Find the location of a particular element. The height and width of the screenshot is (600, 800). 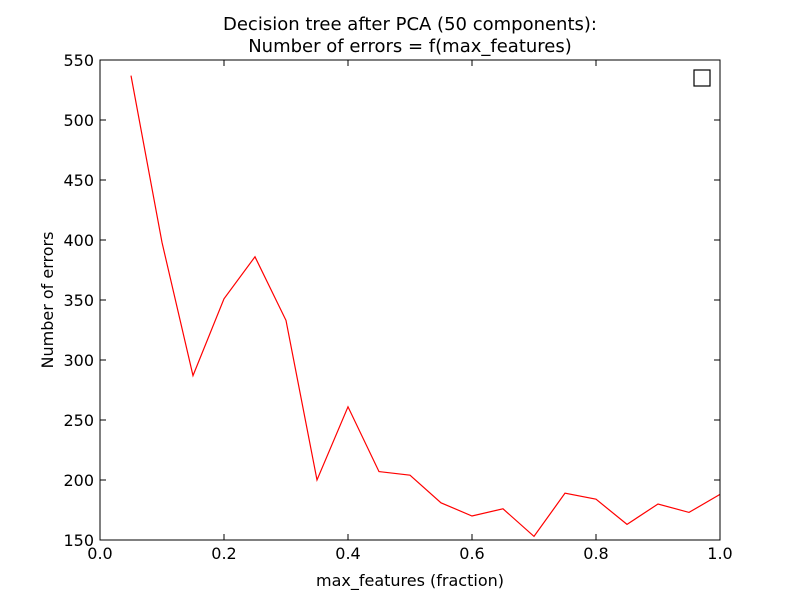

y-tick-label: 400 is located at coordinates (78, 240).